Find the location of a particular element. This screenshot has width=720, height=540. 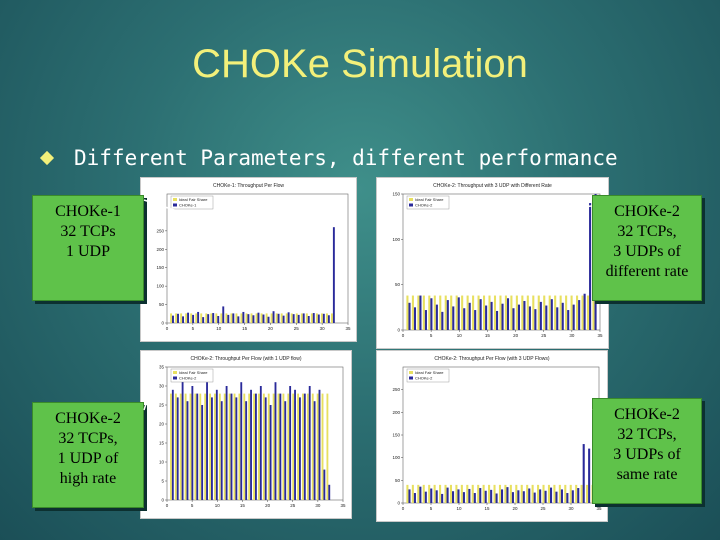

x-tick-label: 25 is located at coordinates (293, 505).